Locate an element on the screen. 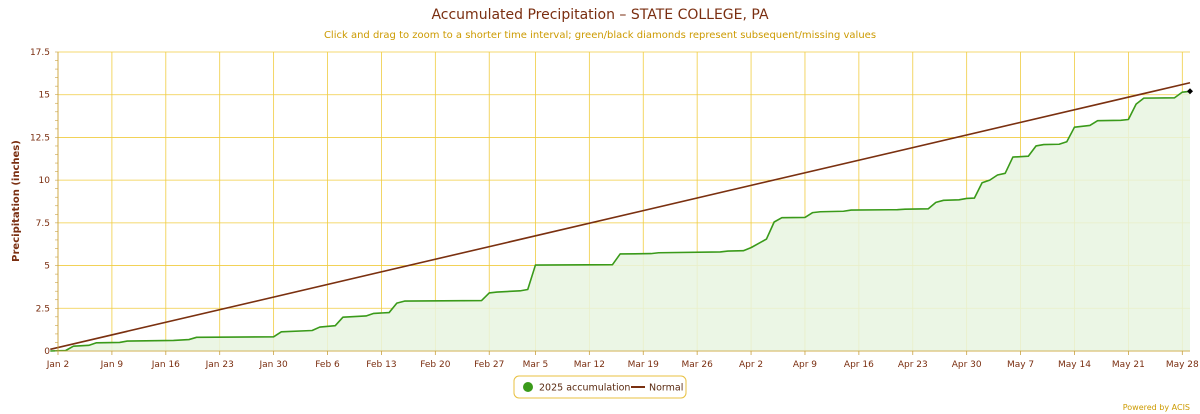 This screenshot has width=1200, height=414. x-tick-label: May 21 is located at coordinates (1128, 365).